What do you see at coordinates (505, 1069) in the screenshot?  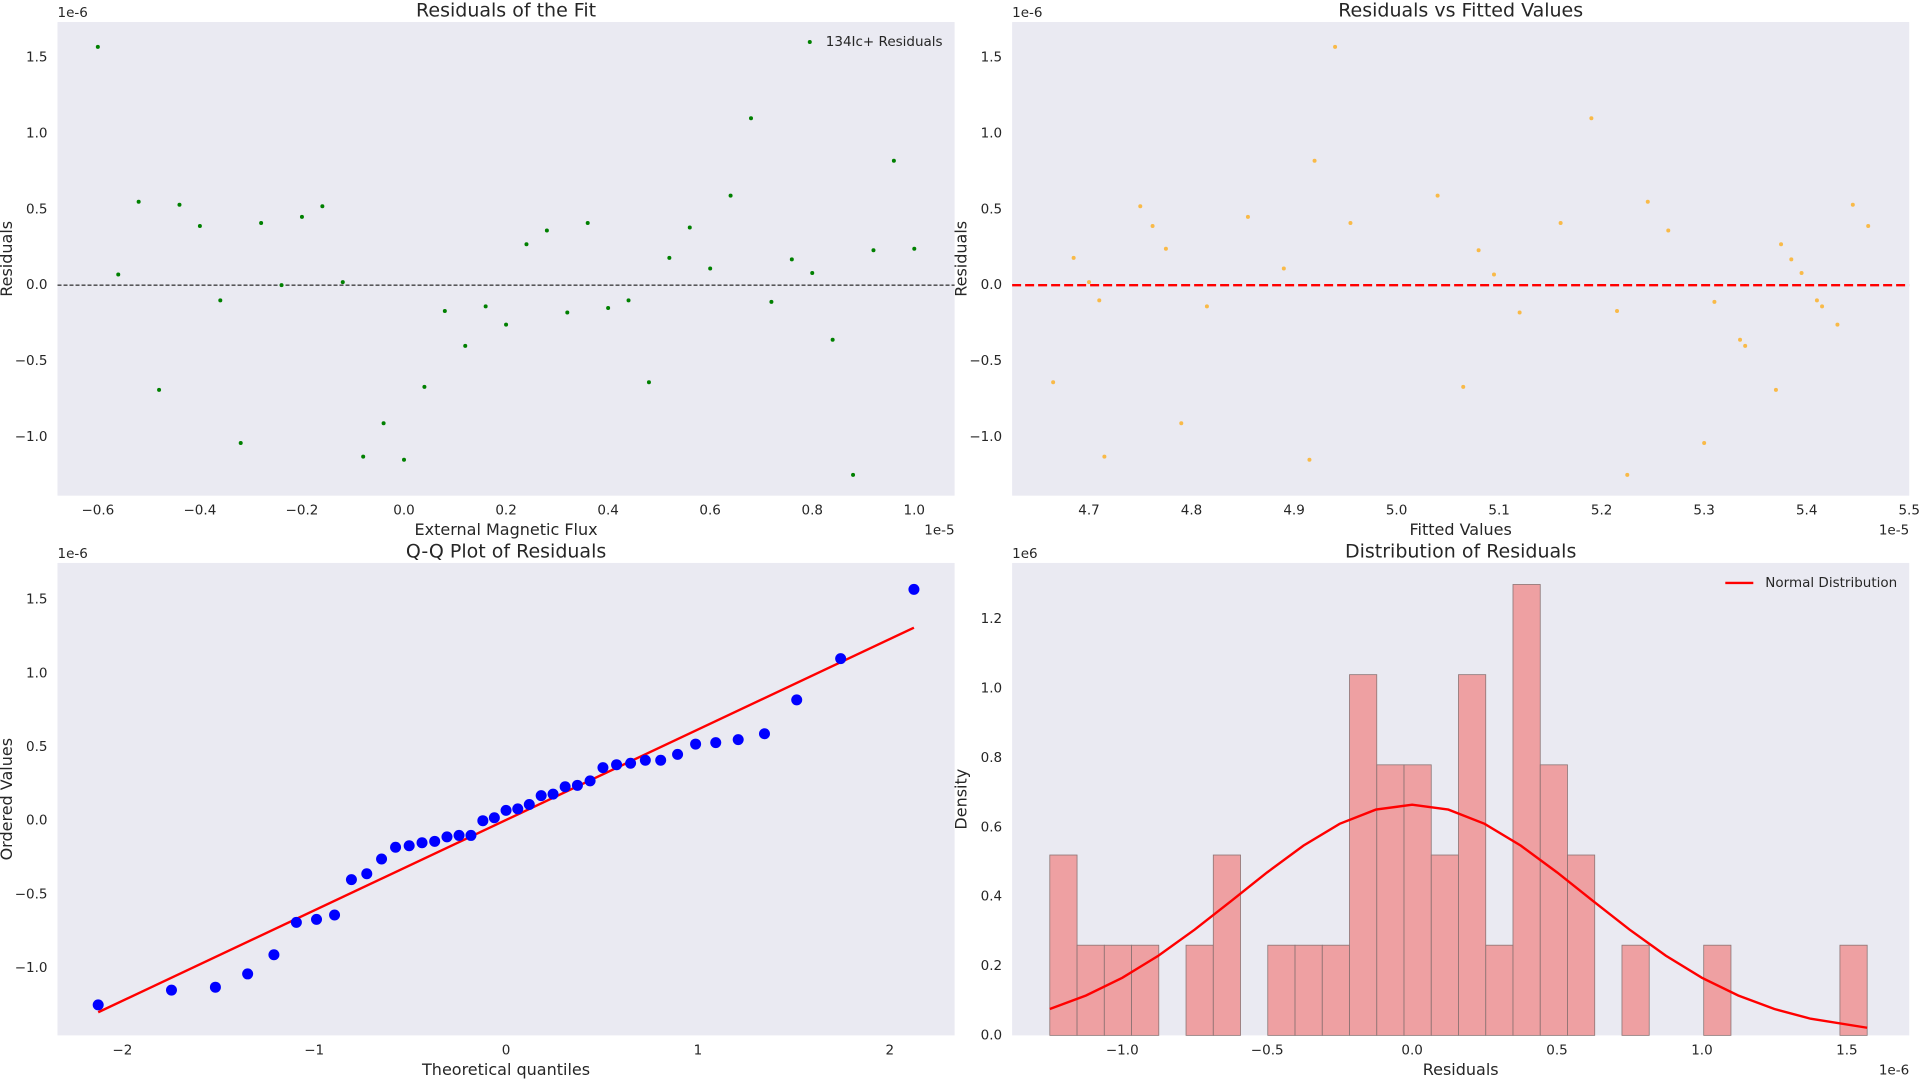 I see `x-axis-label: Theoretical quantiles` at bounding box center [505, 1069].